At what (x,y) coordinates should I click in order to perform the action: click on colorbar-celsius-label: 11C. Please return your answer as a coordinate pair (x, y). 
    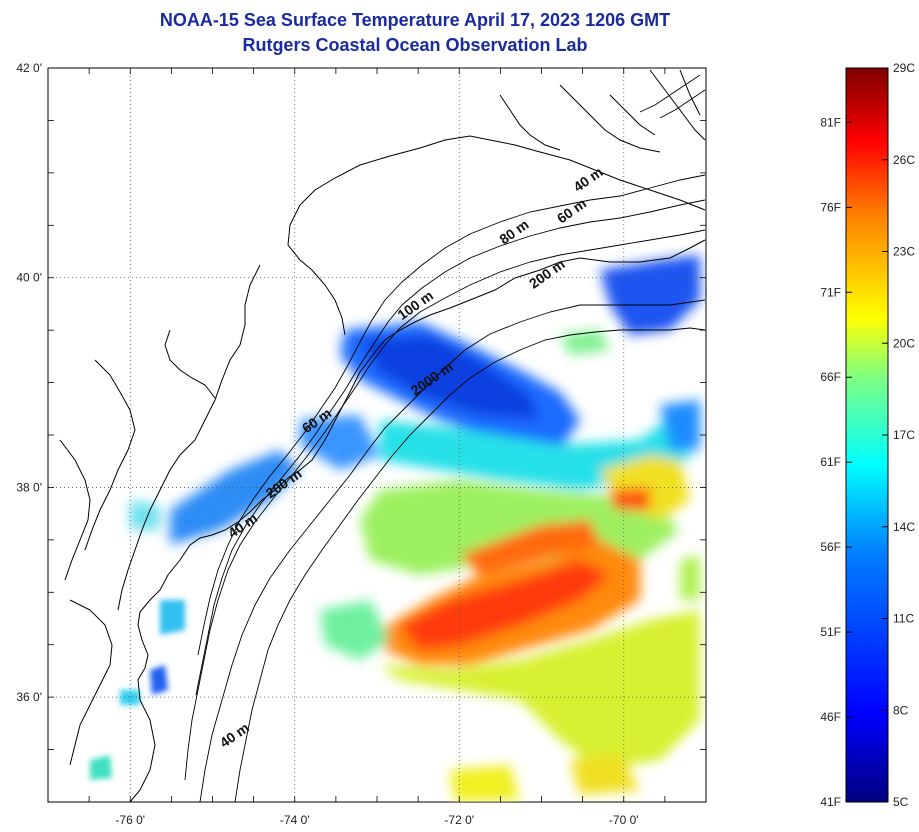
    Looking at the image, I should click on (903, 619).